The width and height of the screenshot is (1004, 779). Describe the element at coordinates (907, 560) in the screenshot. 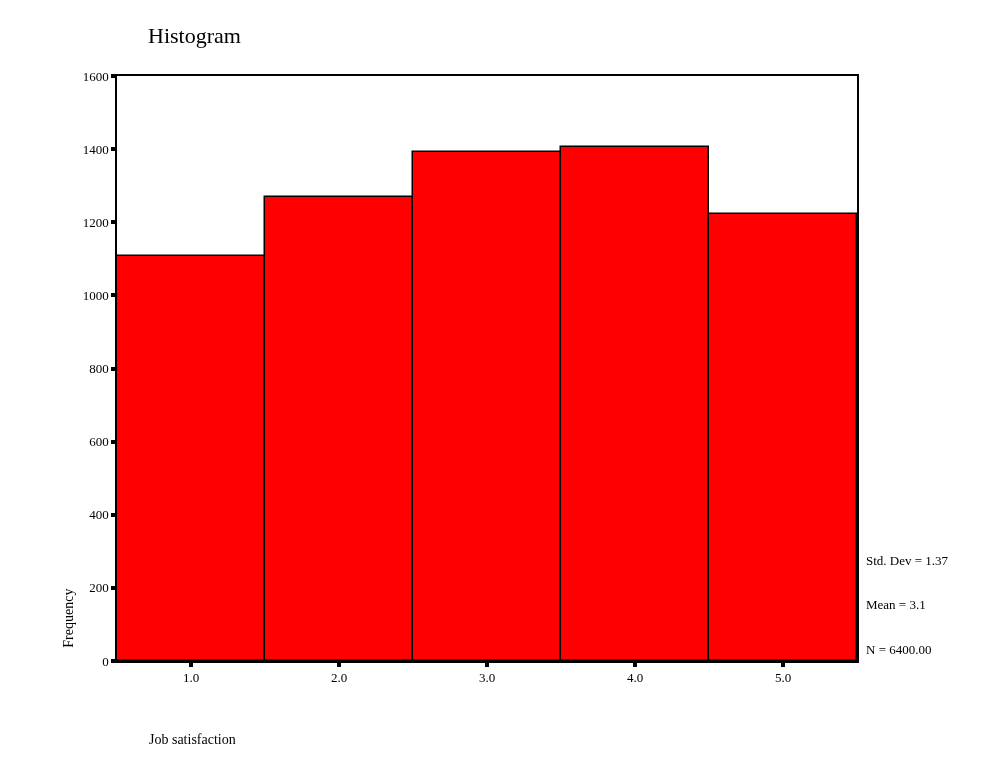

I see `text: Std. Dev = 1.37` at that location.